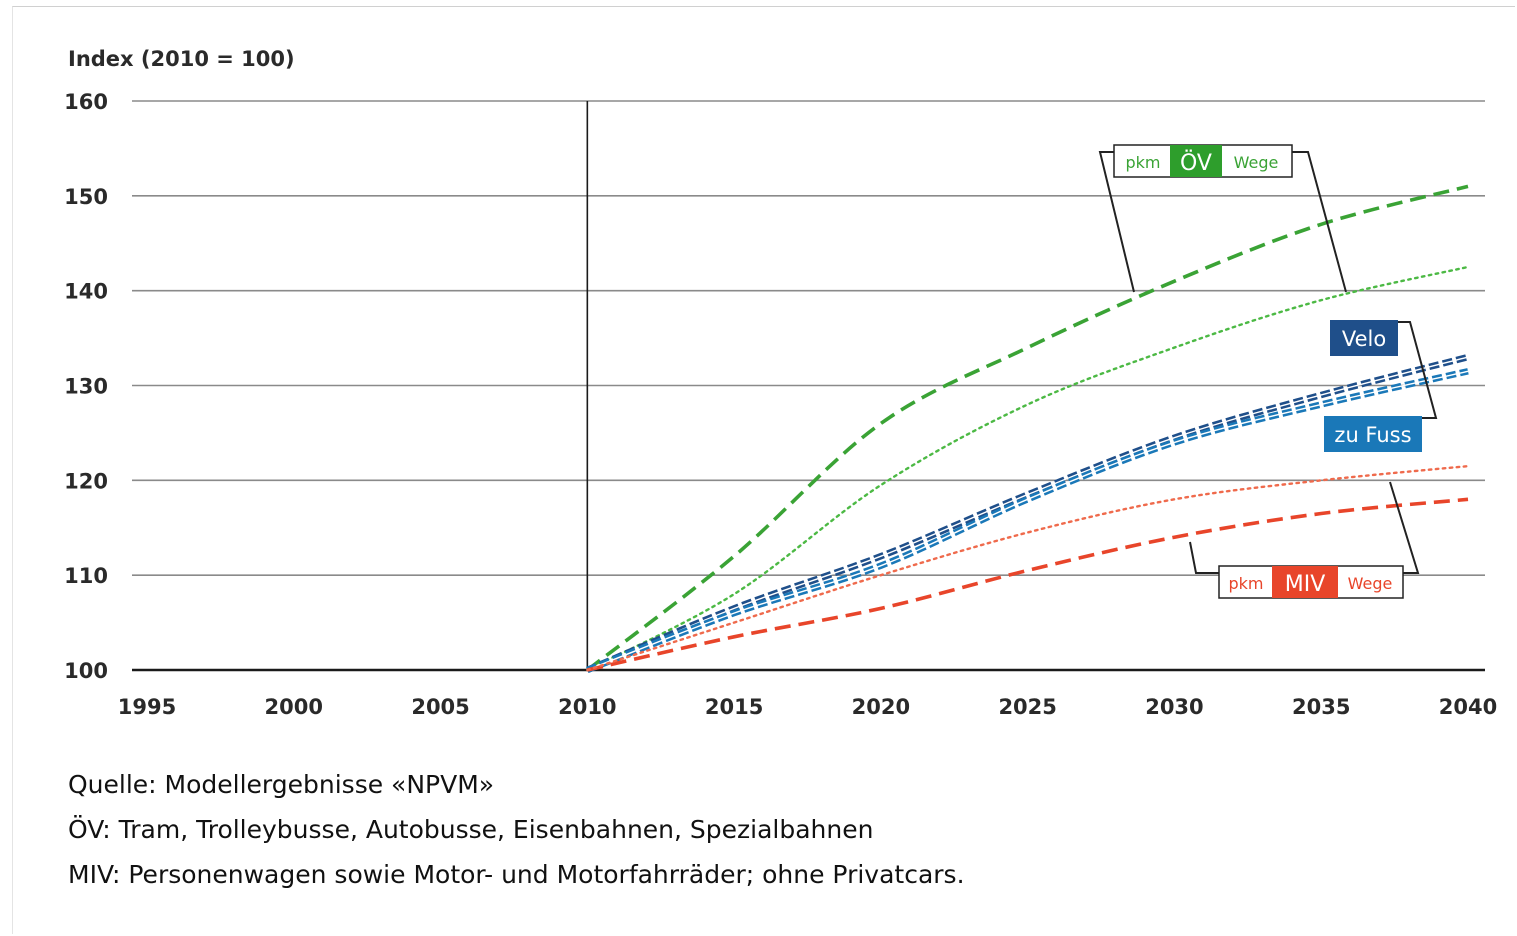 The image size is (1517, 936). I want to click on y-tick-100: 100, so click(86, 671).